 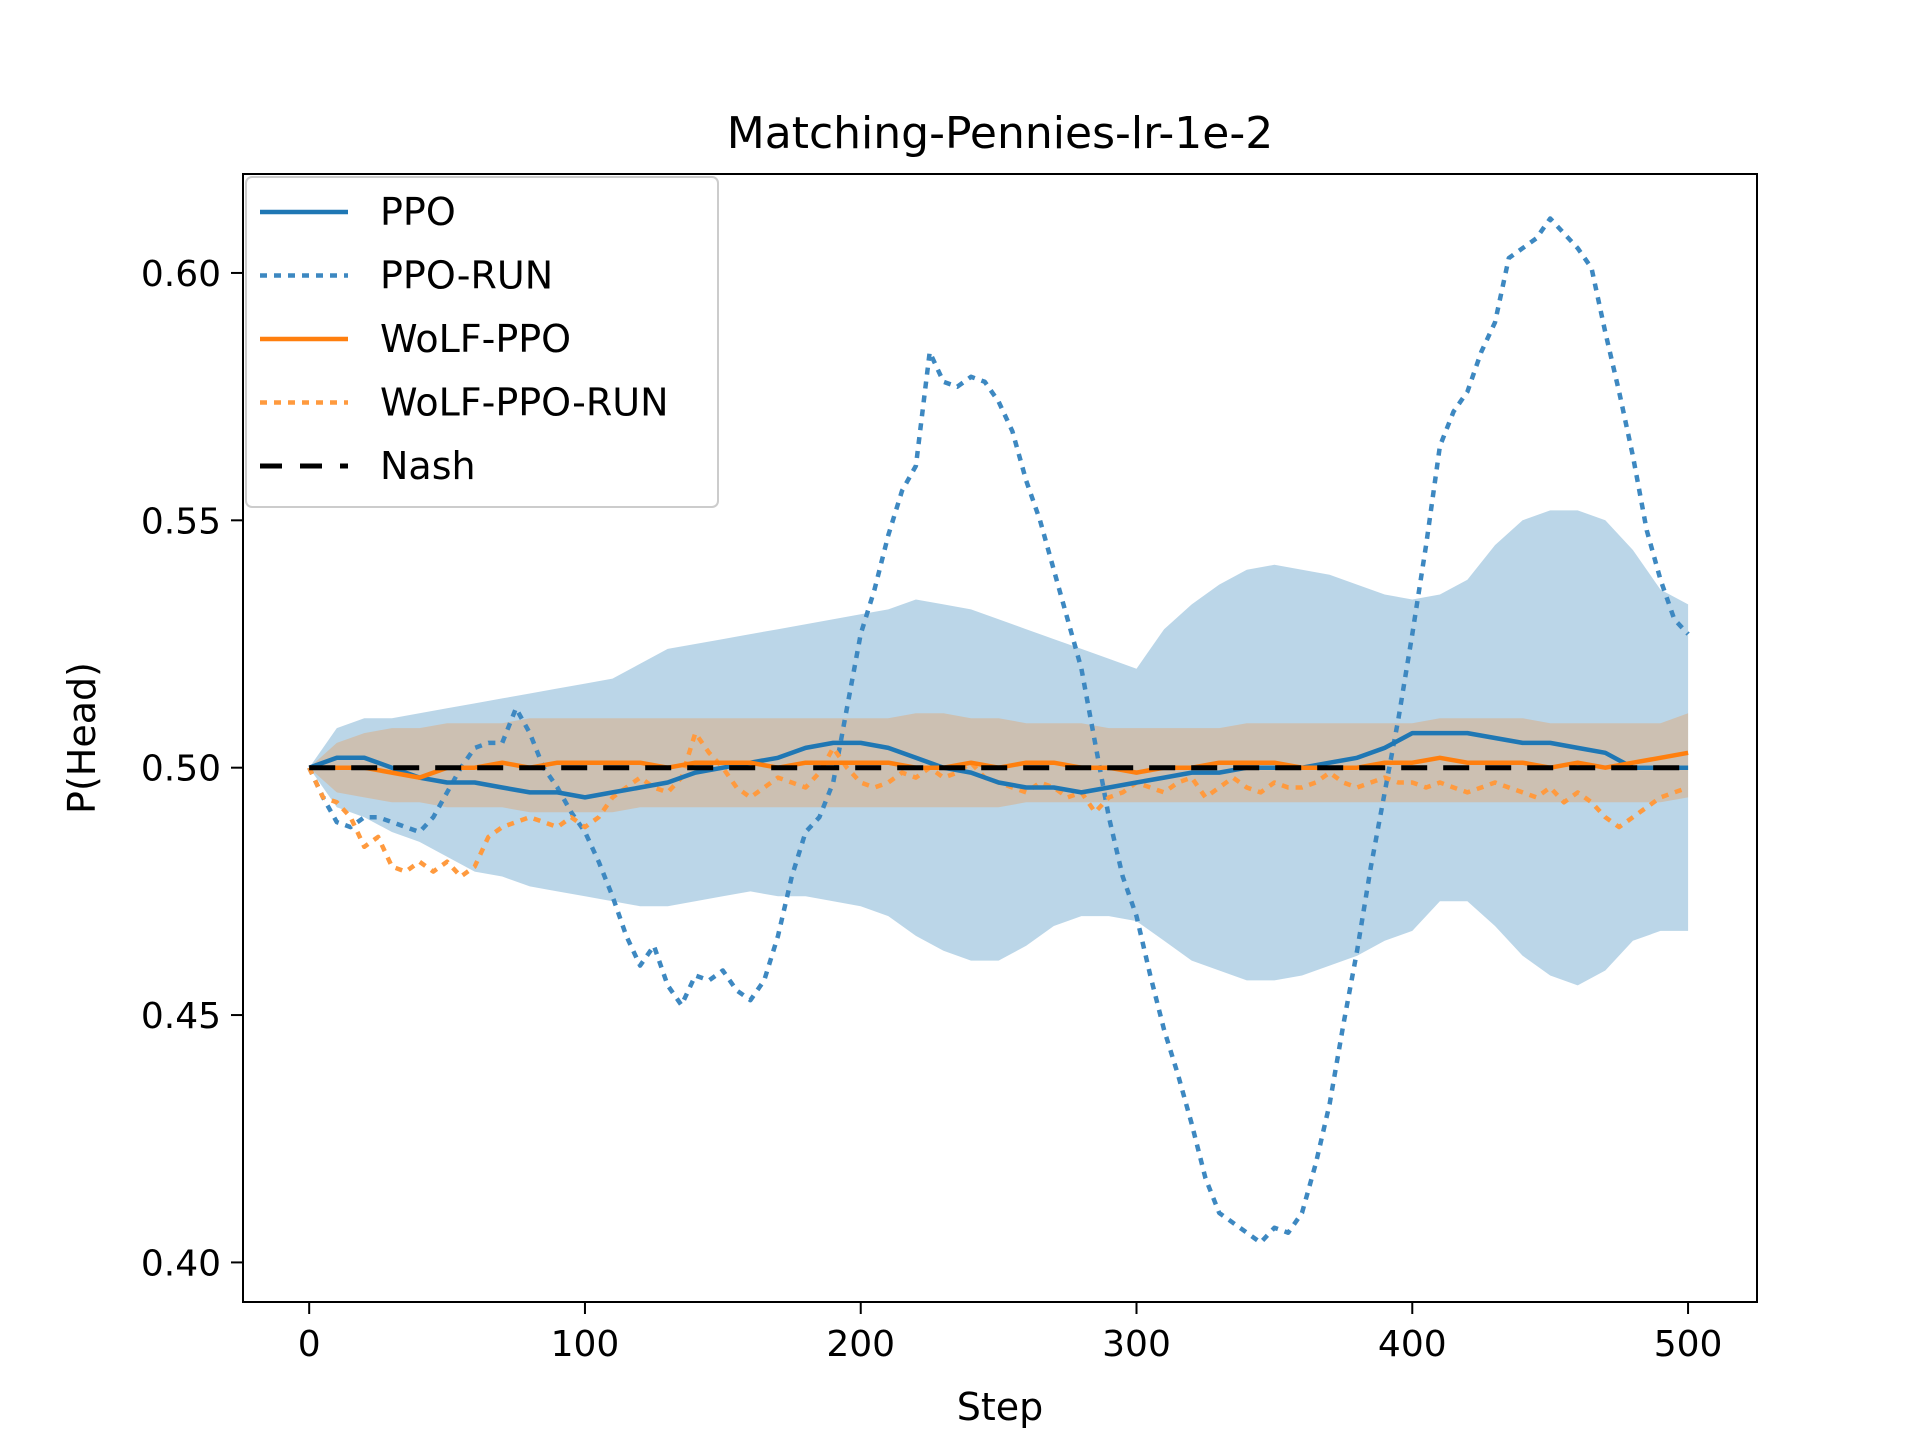 What do you see at coordinates (466, 276) in the screenshot?
I see `legend-label: PPO-RUN` at bounding box center [466, 276].